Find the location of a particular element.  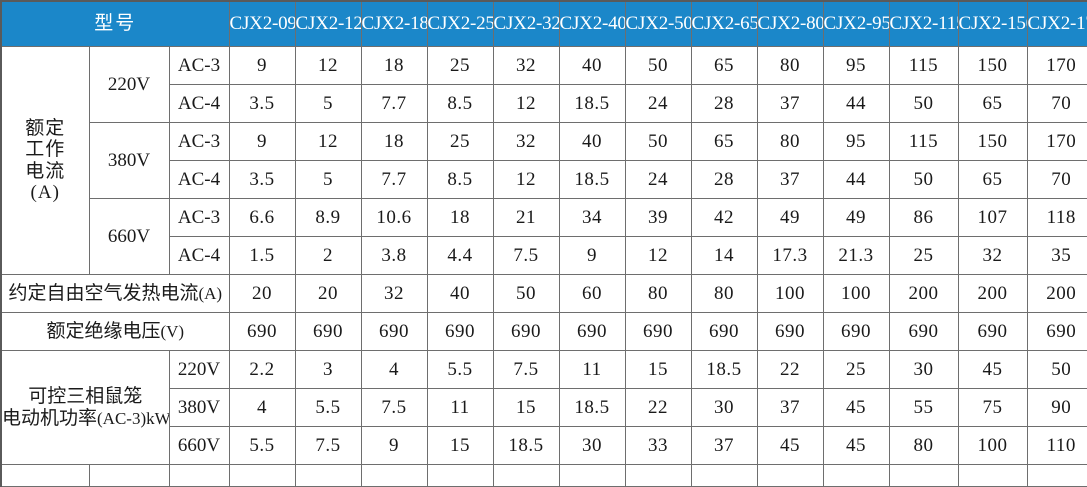

cell-value: 8.5 is located at coordinates (460, 103).